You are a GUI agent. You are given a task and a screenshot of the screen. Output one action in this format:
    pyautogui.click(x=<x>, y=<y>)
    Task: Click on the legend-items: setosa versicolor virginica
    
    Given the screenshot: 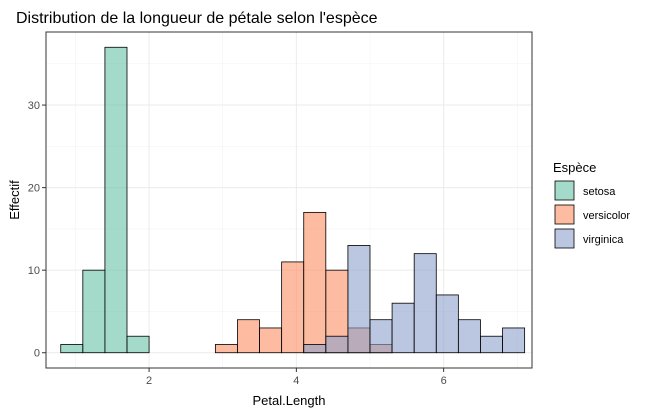 What is the action you would take?
    pyautogui.click(x=592, y=214)
    